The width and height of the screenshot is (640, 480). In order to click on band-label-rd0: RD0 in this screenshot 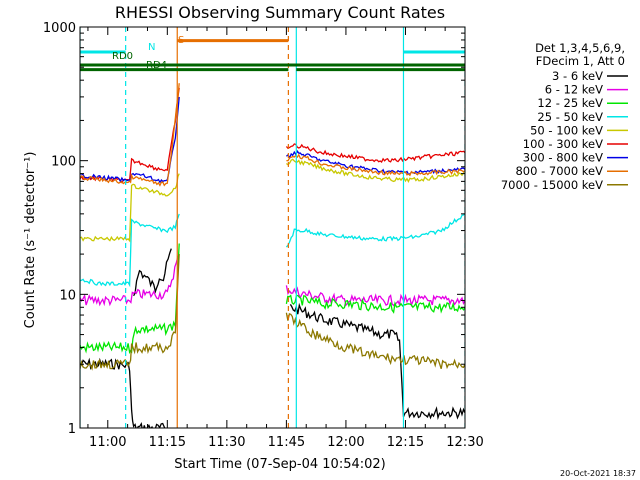, I will do `click(122, 56)`.